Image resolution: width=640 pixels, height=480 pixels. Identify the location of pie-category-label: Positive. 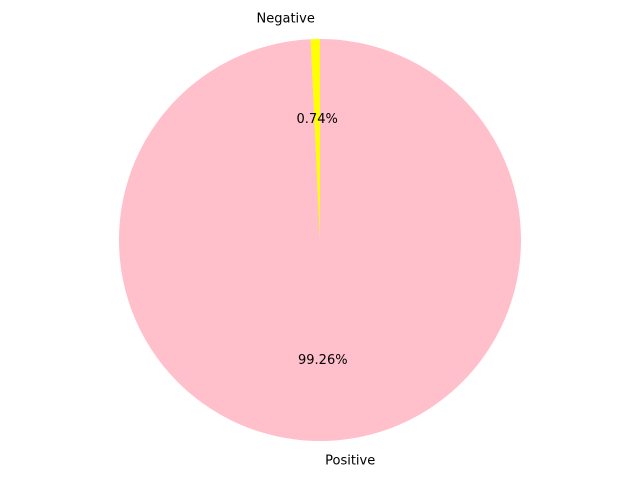
(350, 461).